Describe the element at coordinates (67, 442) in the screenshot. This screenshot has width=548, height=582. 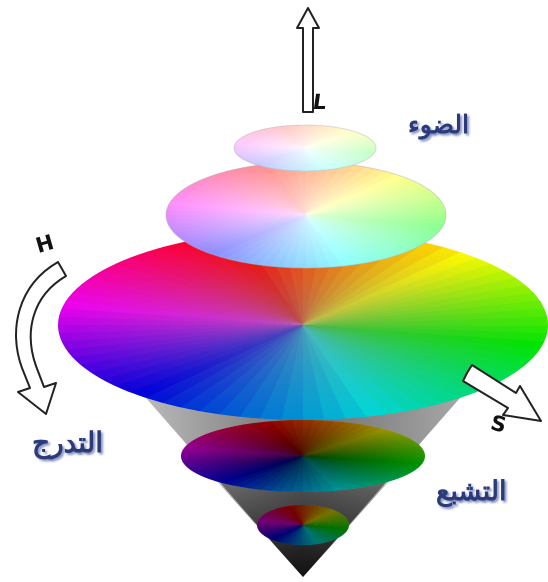
I see `hue-label: التدرج` at that location.